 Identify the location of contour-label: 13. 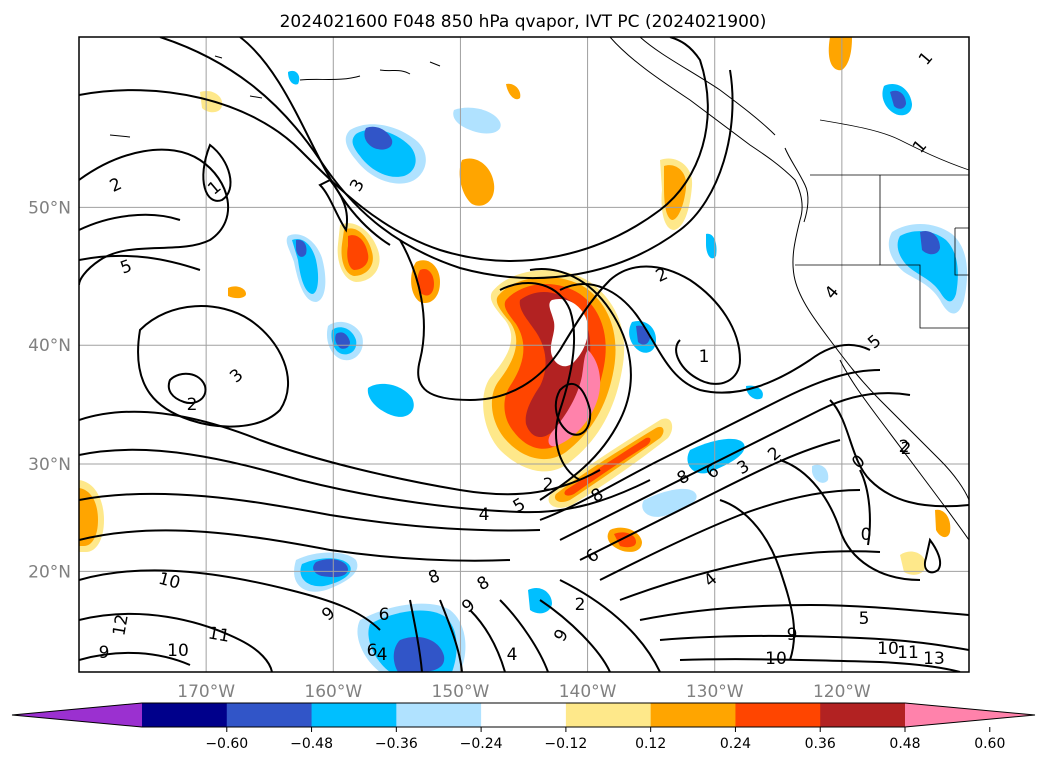
(934, 659).